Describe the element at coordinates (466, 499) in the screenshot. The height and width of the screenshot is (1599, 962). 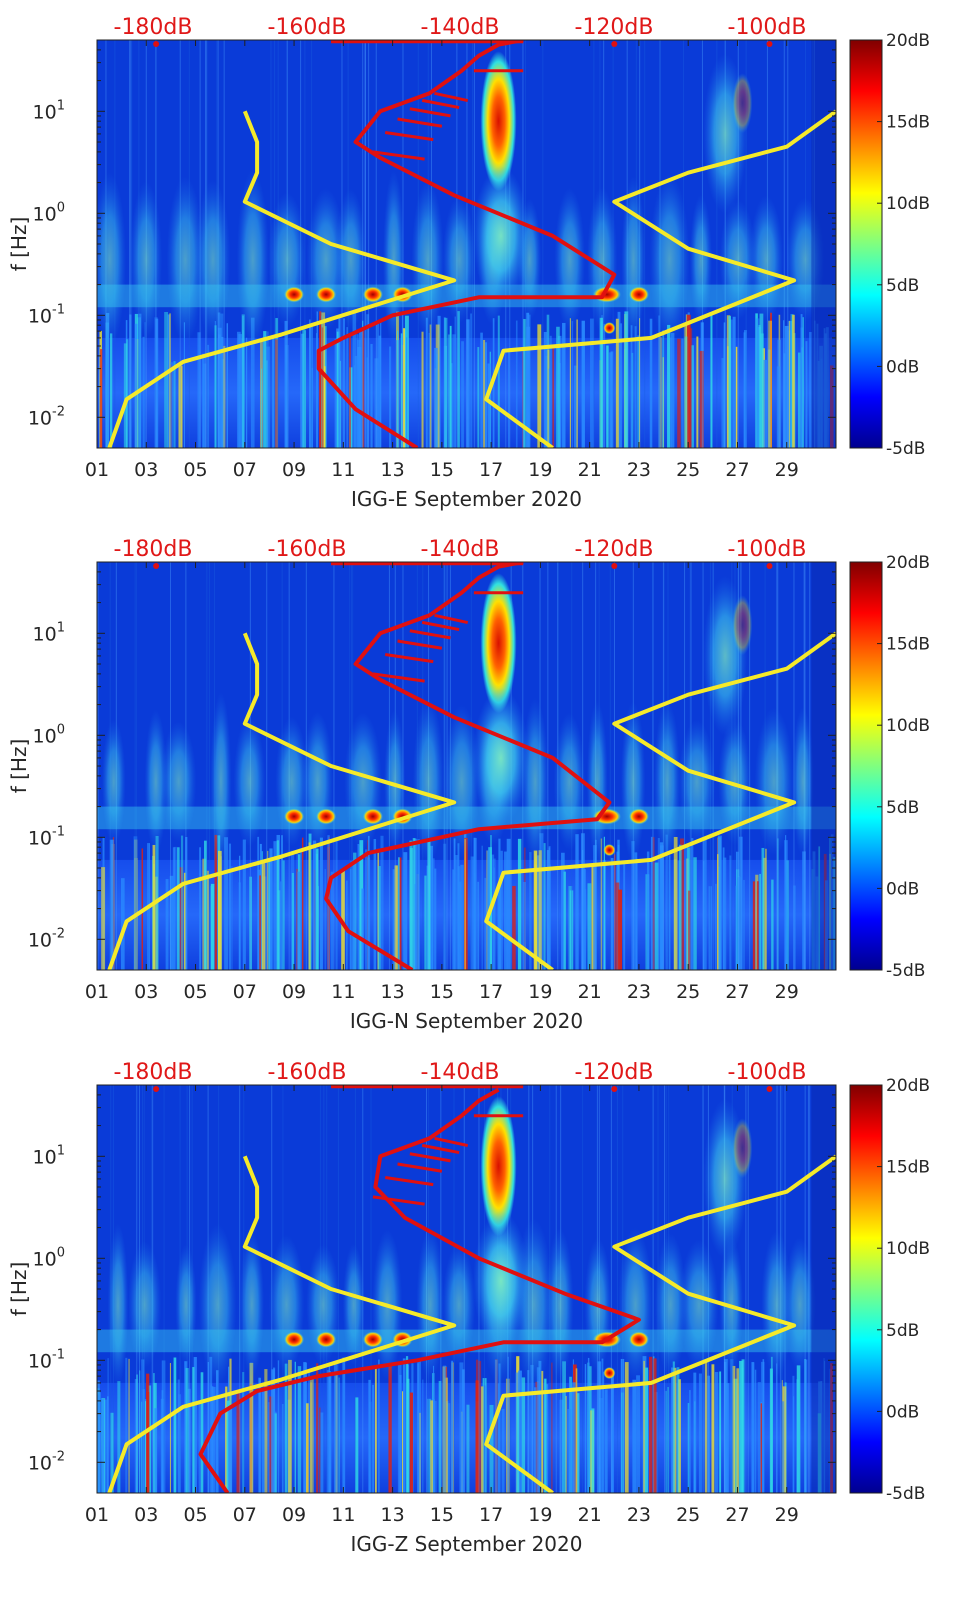
I see `x-axis-label: IGG-E September 2020` at that location.